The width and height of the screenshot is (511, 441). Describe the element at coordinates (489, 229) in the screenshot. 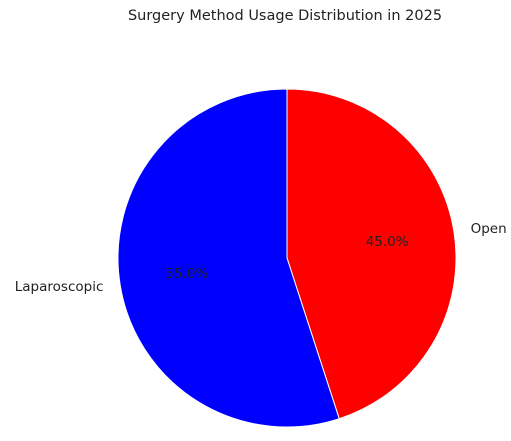

I see `slice-label-open: Open` at that location.